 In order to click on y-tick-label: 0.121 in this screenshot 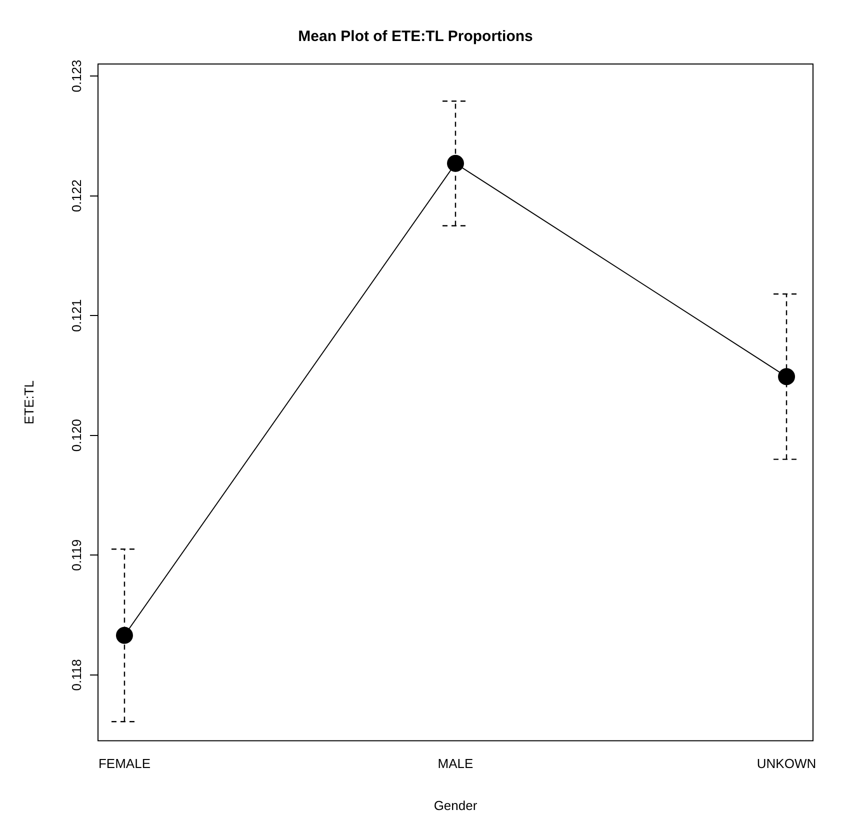, I will do `click(76, 315)`.